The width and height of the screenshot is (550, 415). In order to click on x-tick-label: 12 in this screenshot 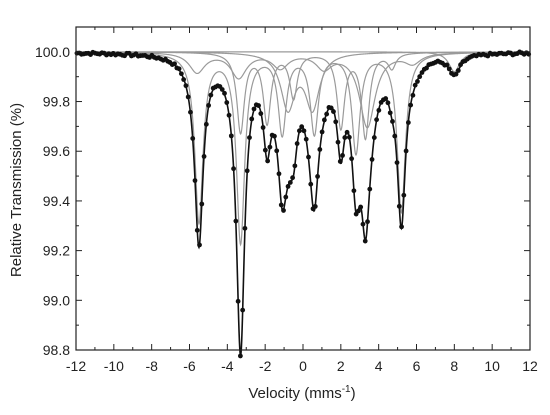, I will do `click(530, 366)`.